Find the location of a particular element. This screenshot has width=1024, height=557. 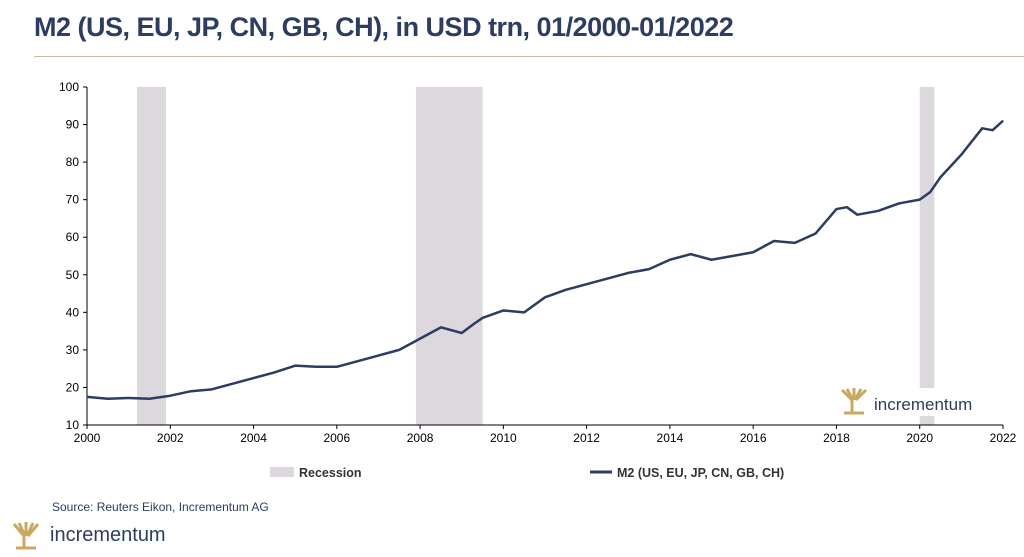

x-tick-label: 2010 is located at coordinates (503, 438).